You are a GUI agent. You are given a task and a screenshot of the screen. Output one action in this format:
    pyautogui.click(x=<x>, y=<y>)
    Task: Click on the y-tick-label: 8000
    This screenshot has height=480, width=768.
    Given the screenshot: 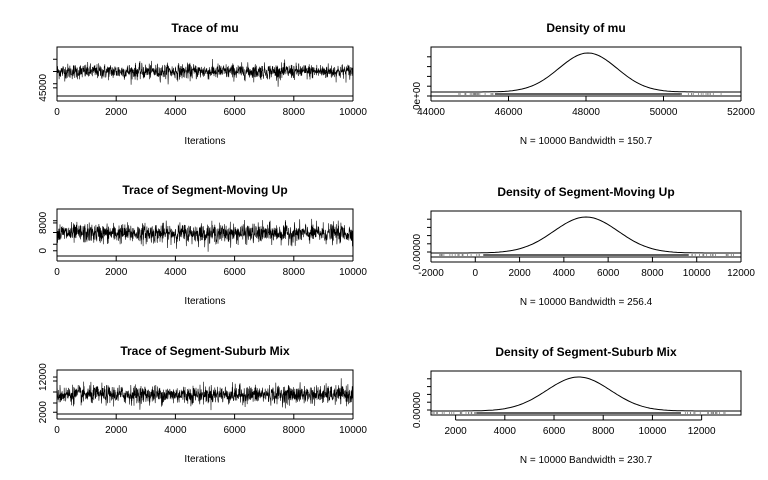 What is the action you would take?
    pyautogui.click(x=43, y=222)
    